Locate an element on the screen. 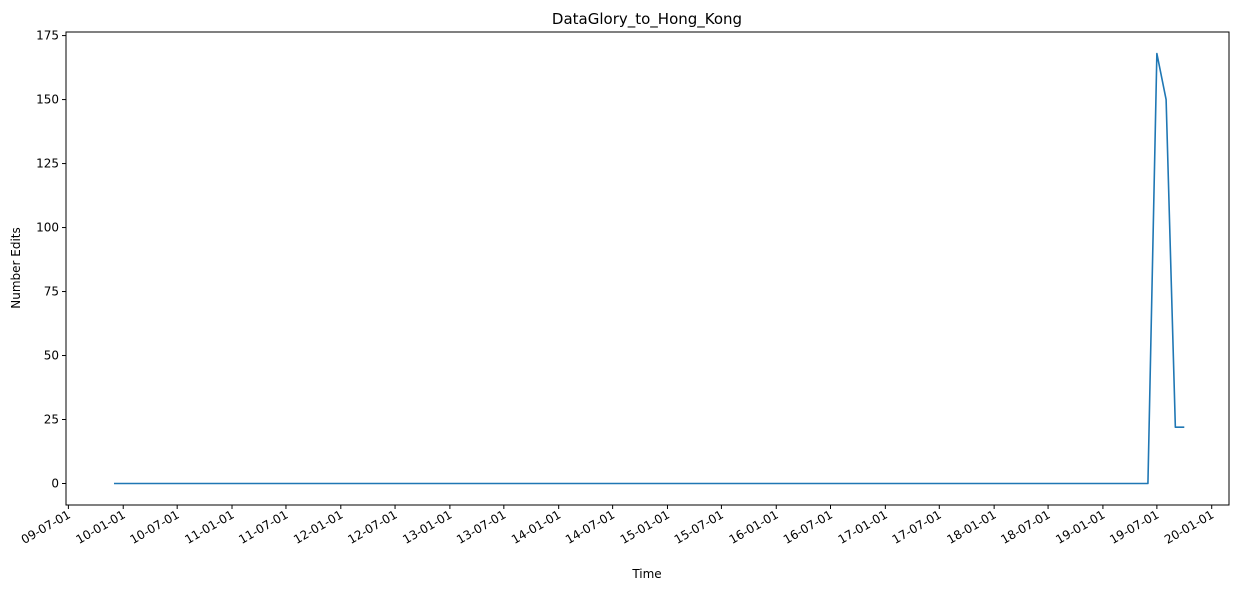 The width and height of the screenshot is (1238, 591). x-tick-label: 16-01-01 is located at coordinates (754, 526).